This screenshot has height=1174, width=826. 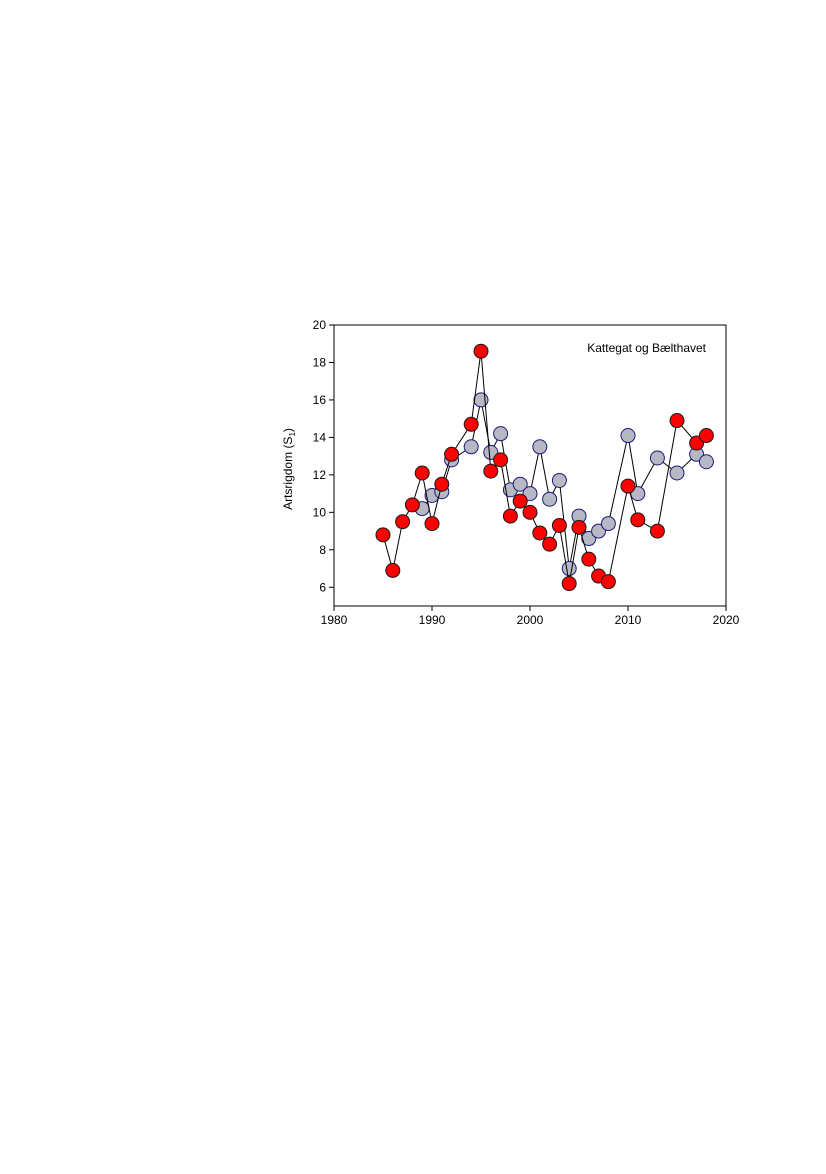 What do you see at coordinates (334, 620) in the screenshot?
I see `x-tick-label: 1980` at bounding box center [334, 620].